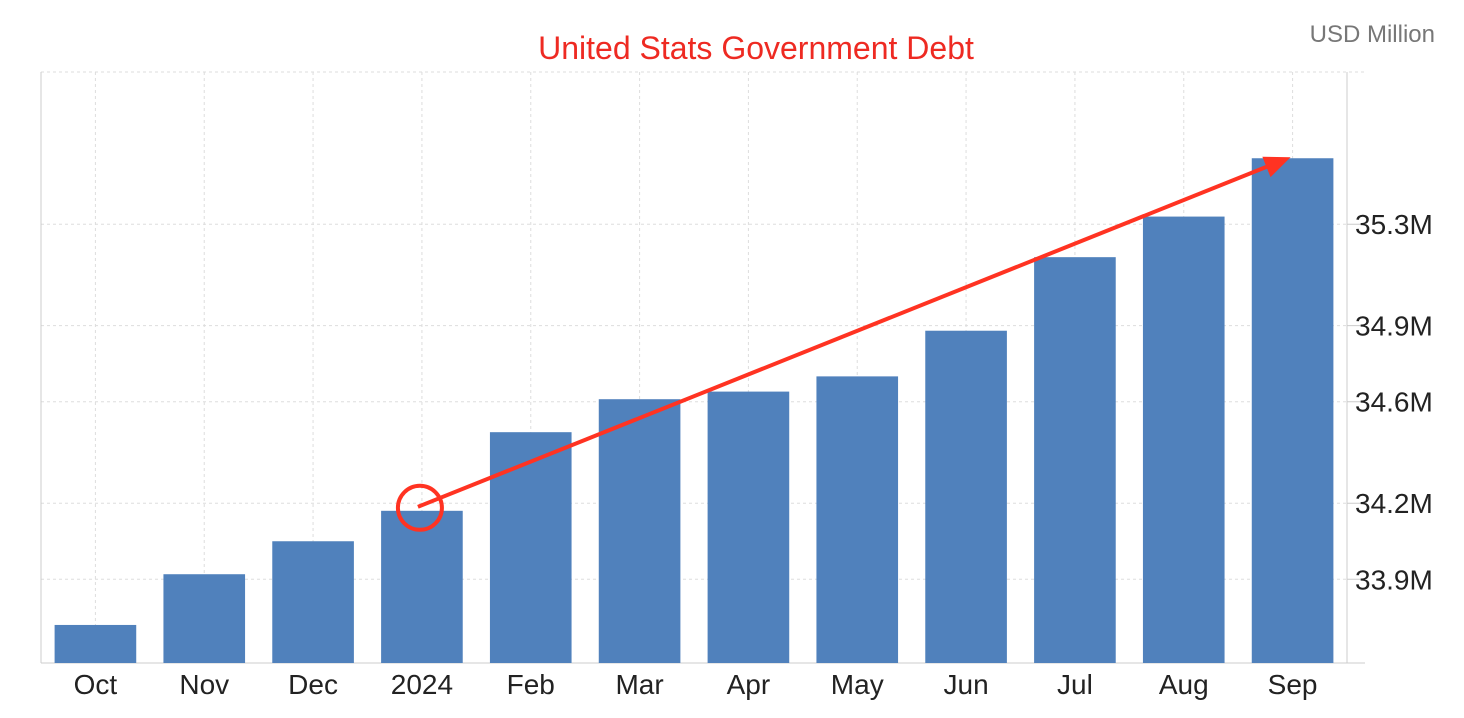 The height and width of the screenshot is (718, 1464). What do you see at coordinates (204, 684) in the screenshot?
I see `x-tick-label: Nov` at bounding box center [204, 684].